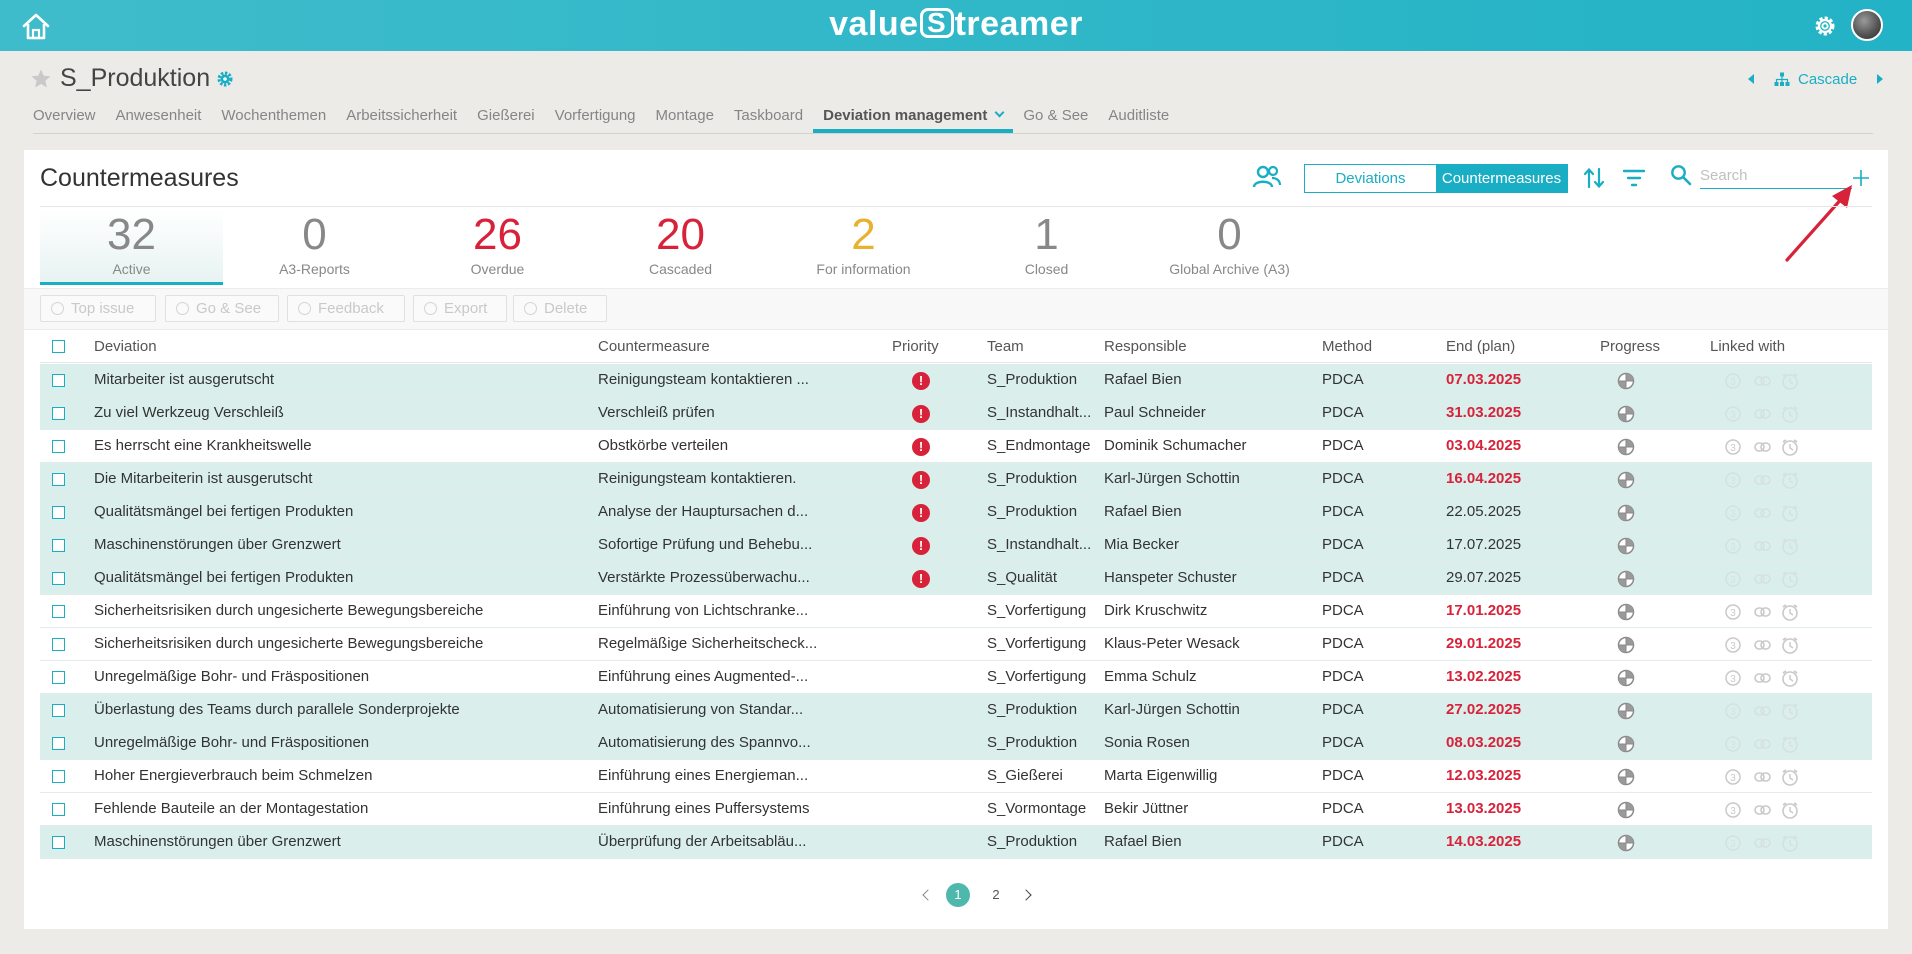 Image resolution: width=1912 pixels, height=954 pixels. I want to click on tab-go-and-see: Go & See, so click(1056, 115).